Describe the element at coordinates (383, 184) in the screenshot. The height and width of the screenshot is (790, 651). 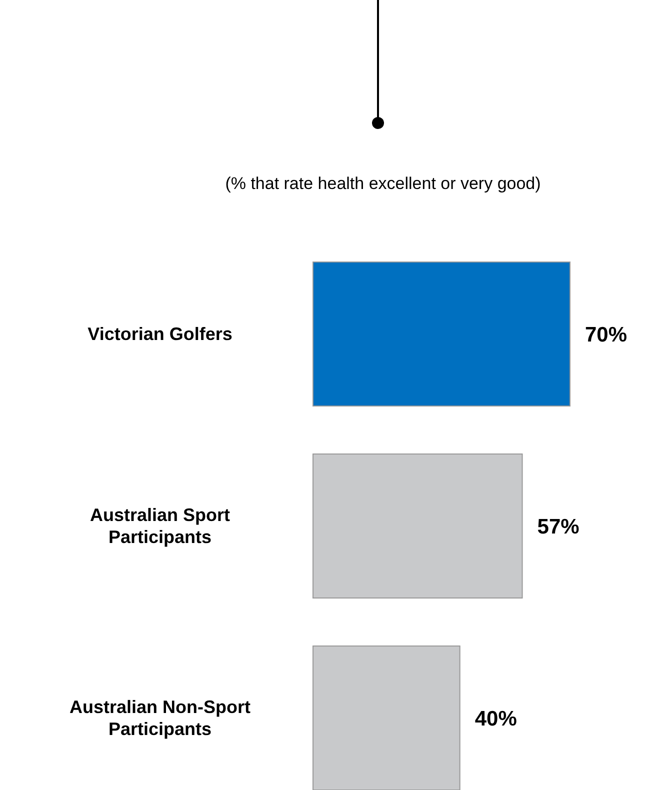
I see `chart-title: (% that rate health excellent or very good)` at that location.